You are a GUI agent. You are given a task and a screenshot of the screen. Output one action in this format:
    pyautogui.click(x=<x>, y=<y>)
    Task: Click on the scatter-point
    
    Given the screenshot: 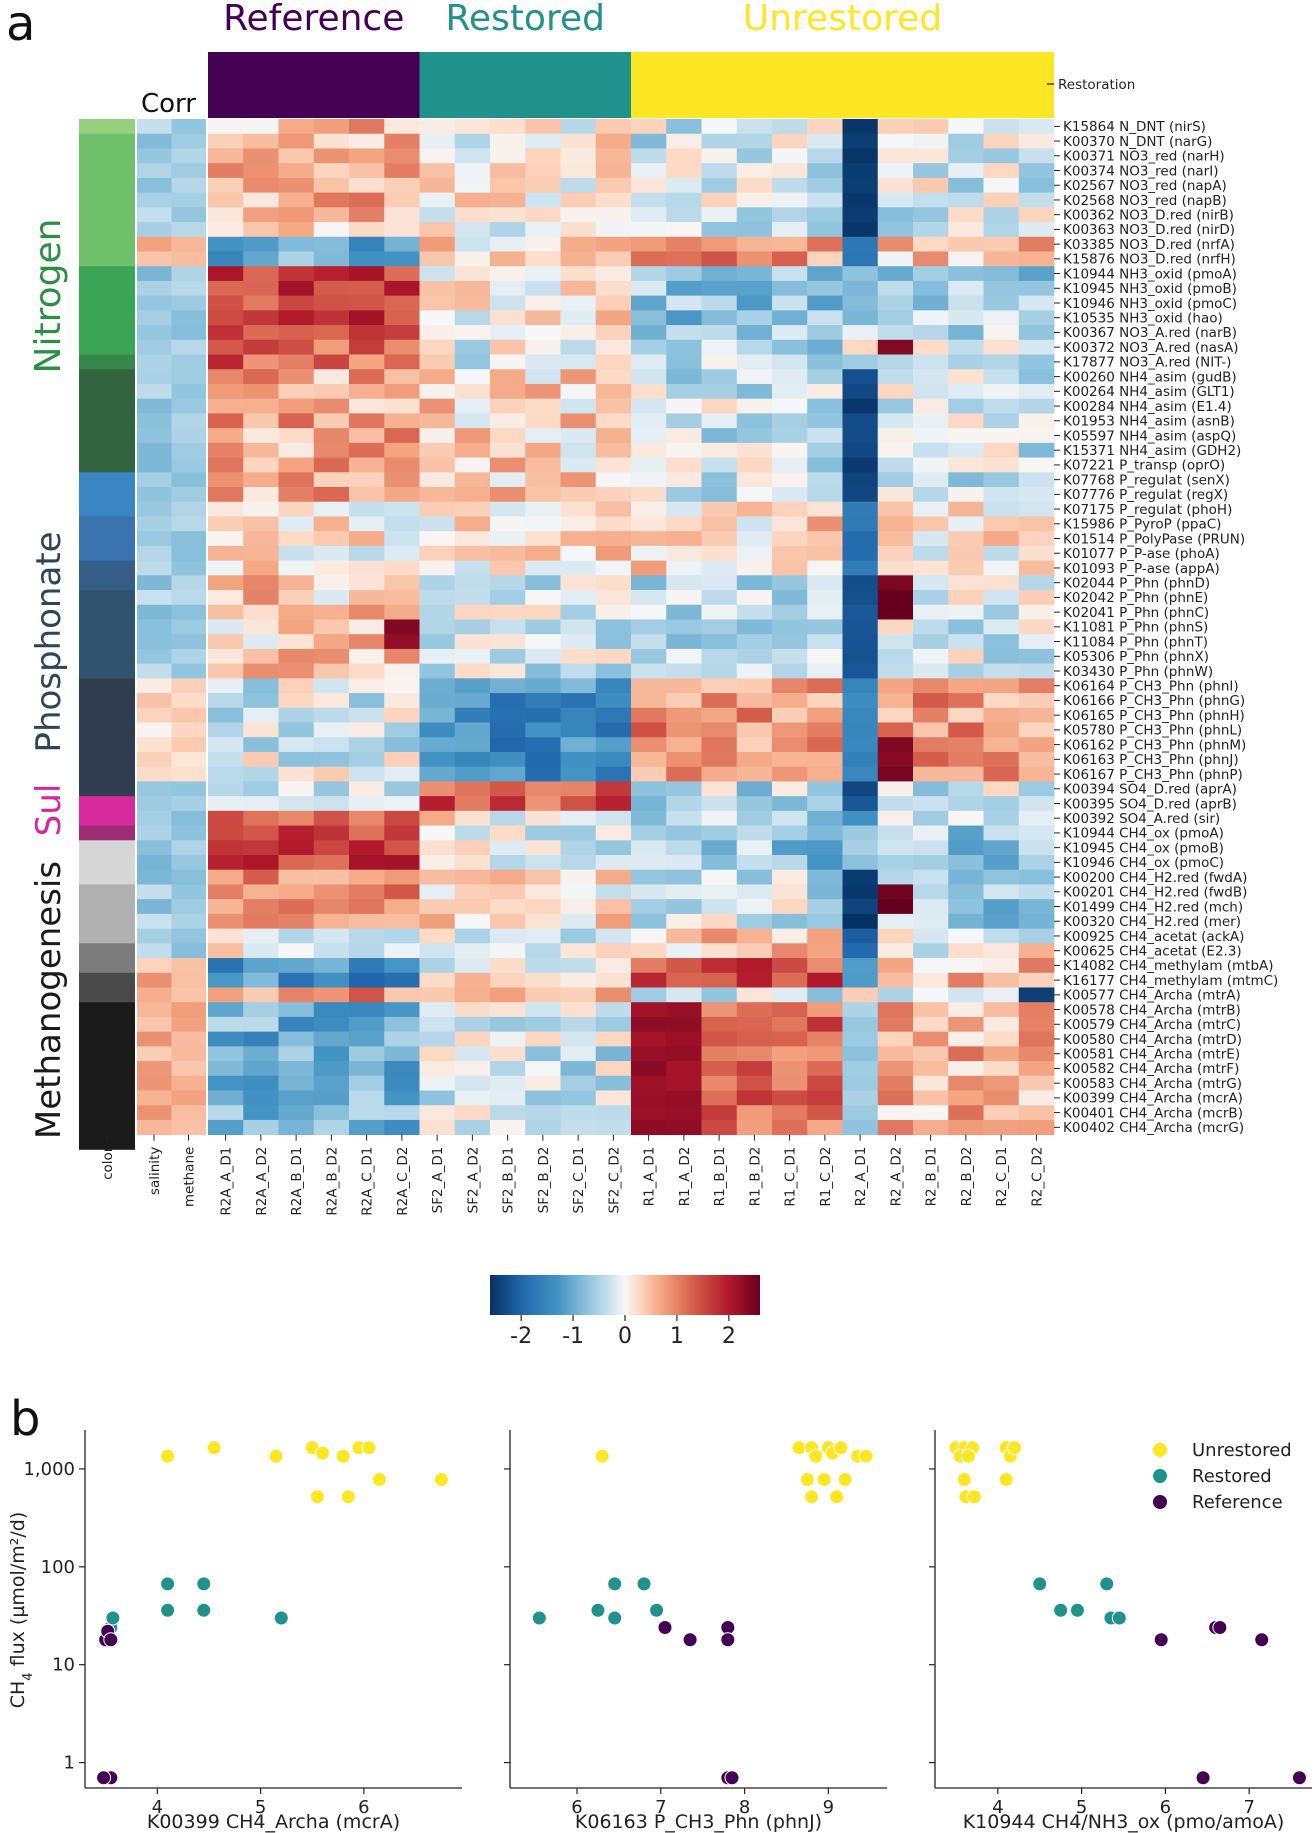 What is the action you would take?
    pyautogui.click(x=1203, y=1778)
    